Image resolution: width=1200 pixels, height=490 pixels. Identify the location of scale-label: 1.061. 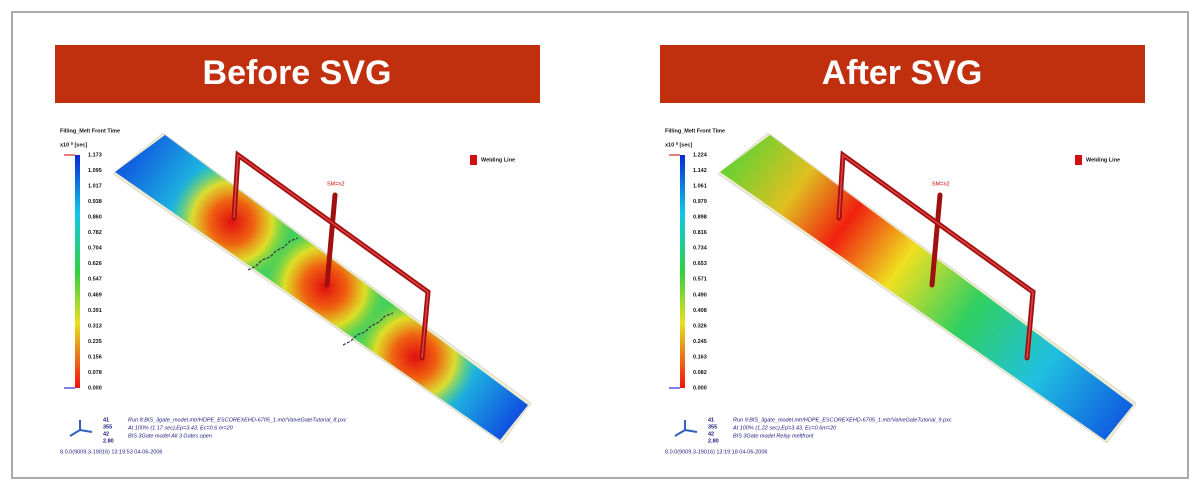
(700, 187).